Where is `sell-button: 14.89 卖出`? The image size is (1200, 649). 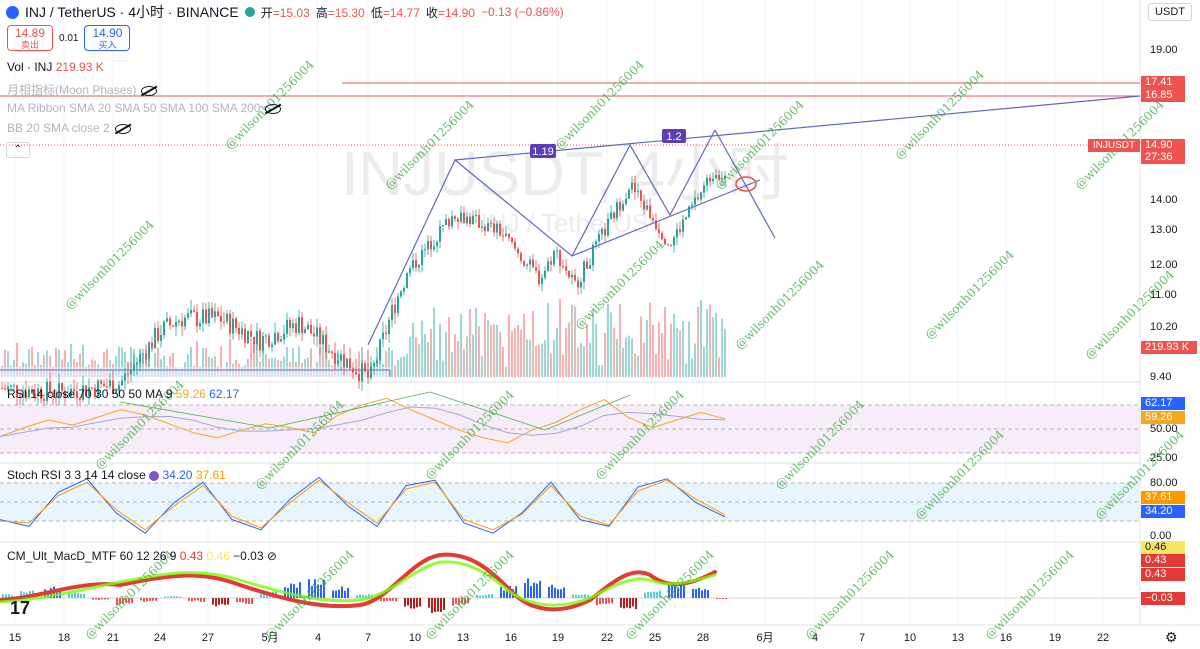 sell-button: 14.89 卖出 is located at coordinates (30, 38).